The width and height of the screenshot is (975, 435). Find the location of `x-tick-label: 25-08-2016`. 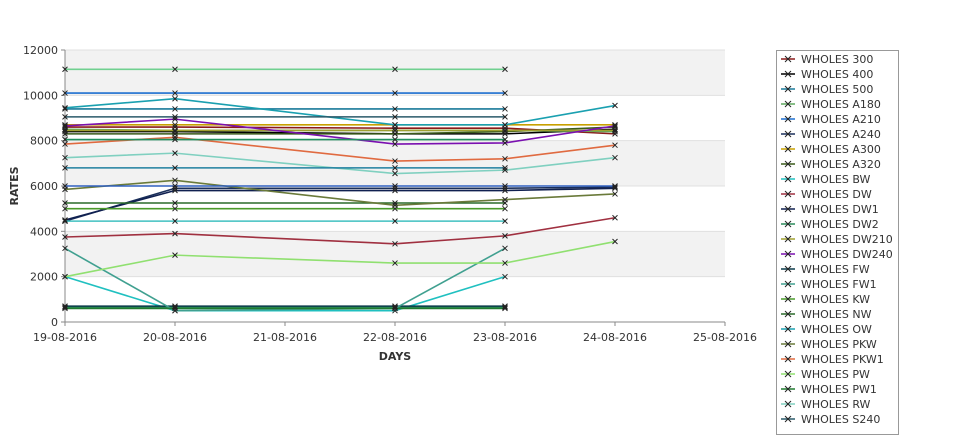

x-tick-label: 25-08-2016 is located at coordinates (725, 337).